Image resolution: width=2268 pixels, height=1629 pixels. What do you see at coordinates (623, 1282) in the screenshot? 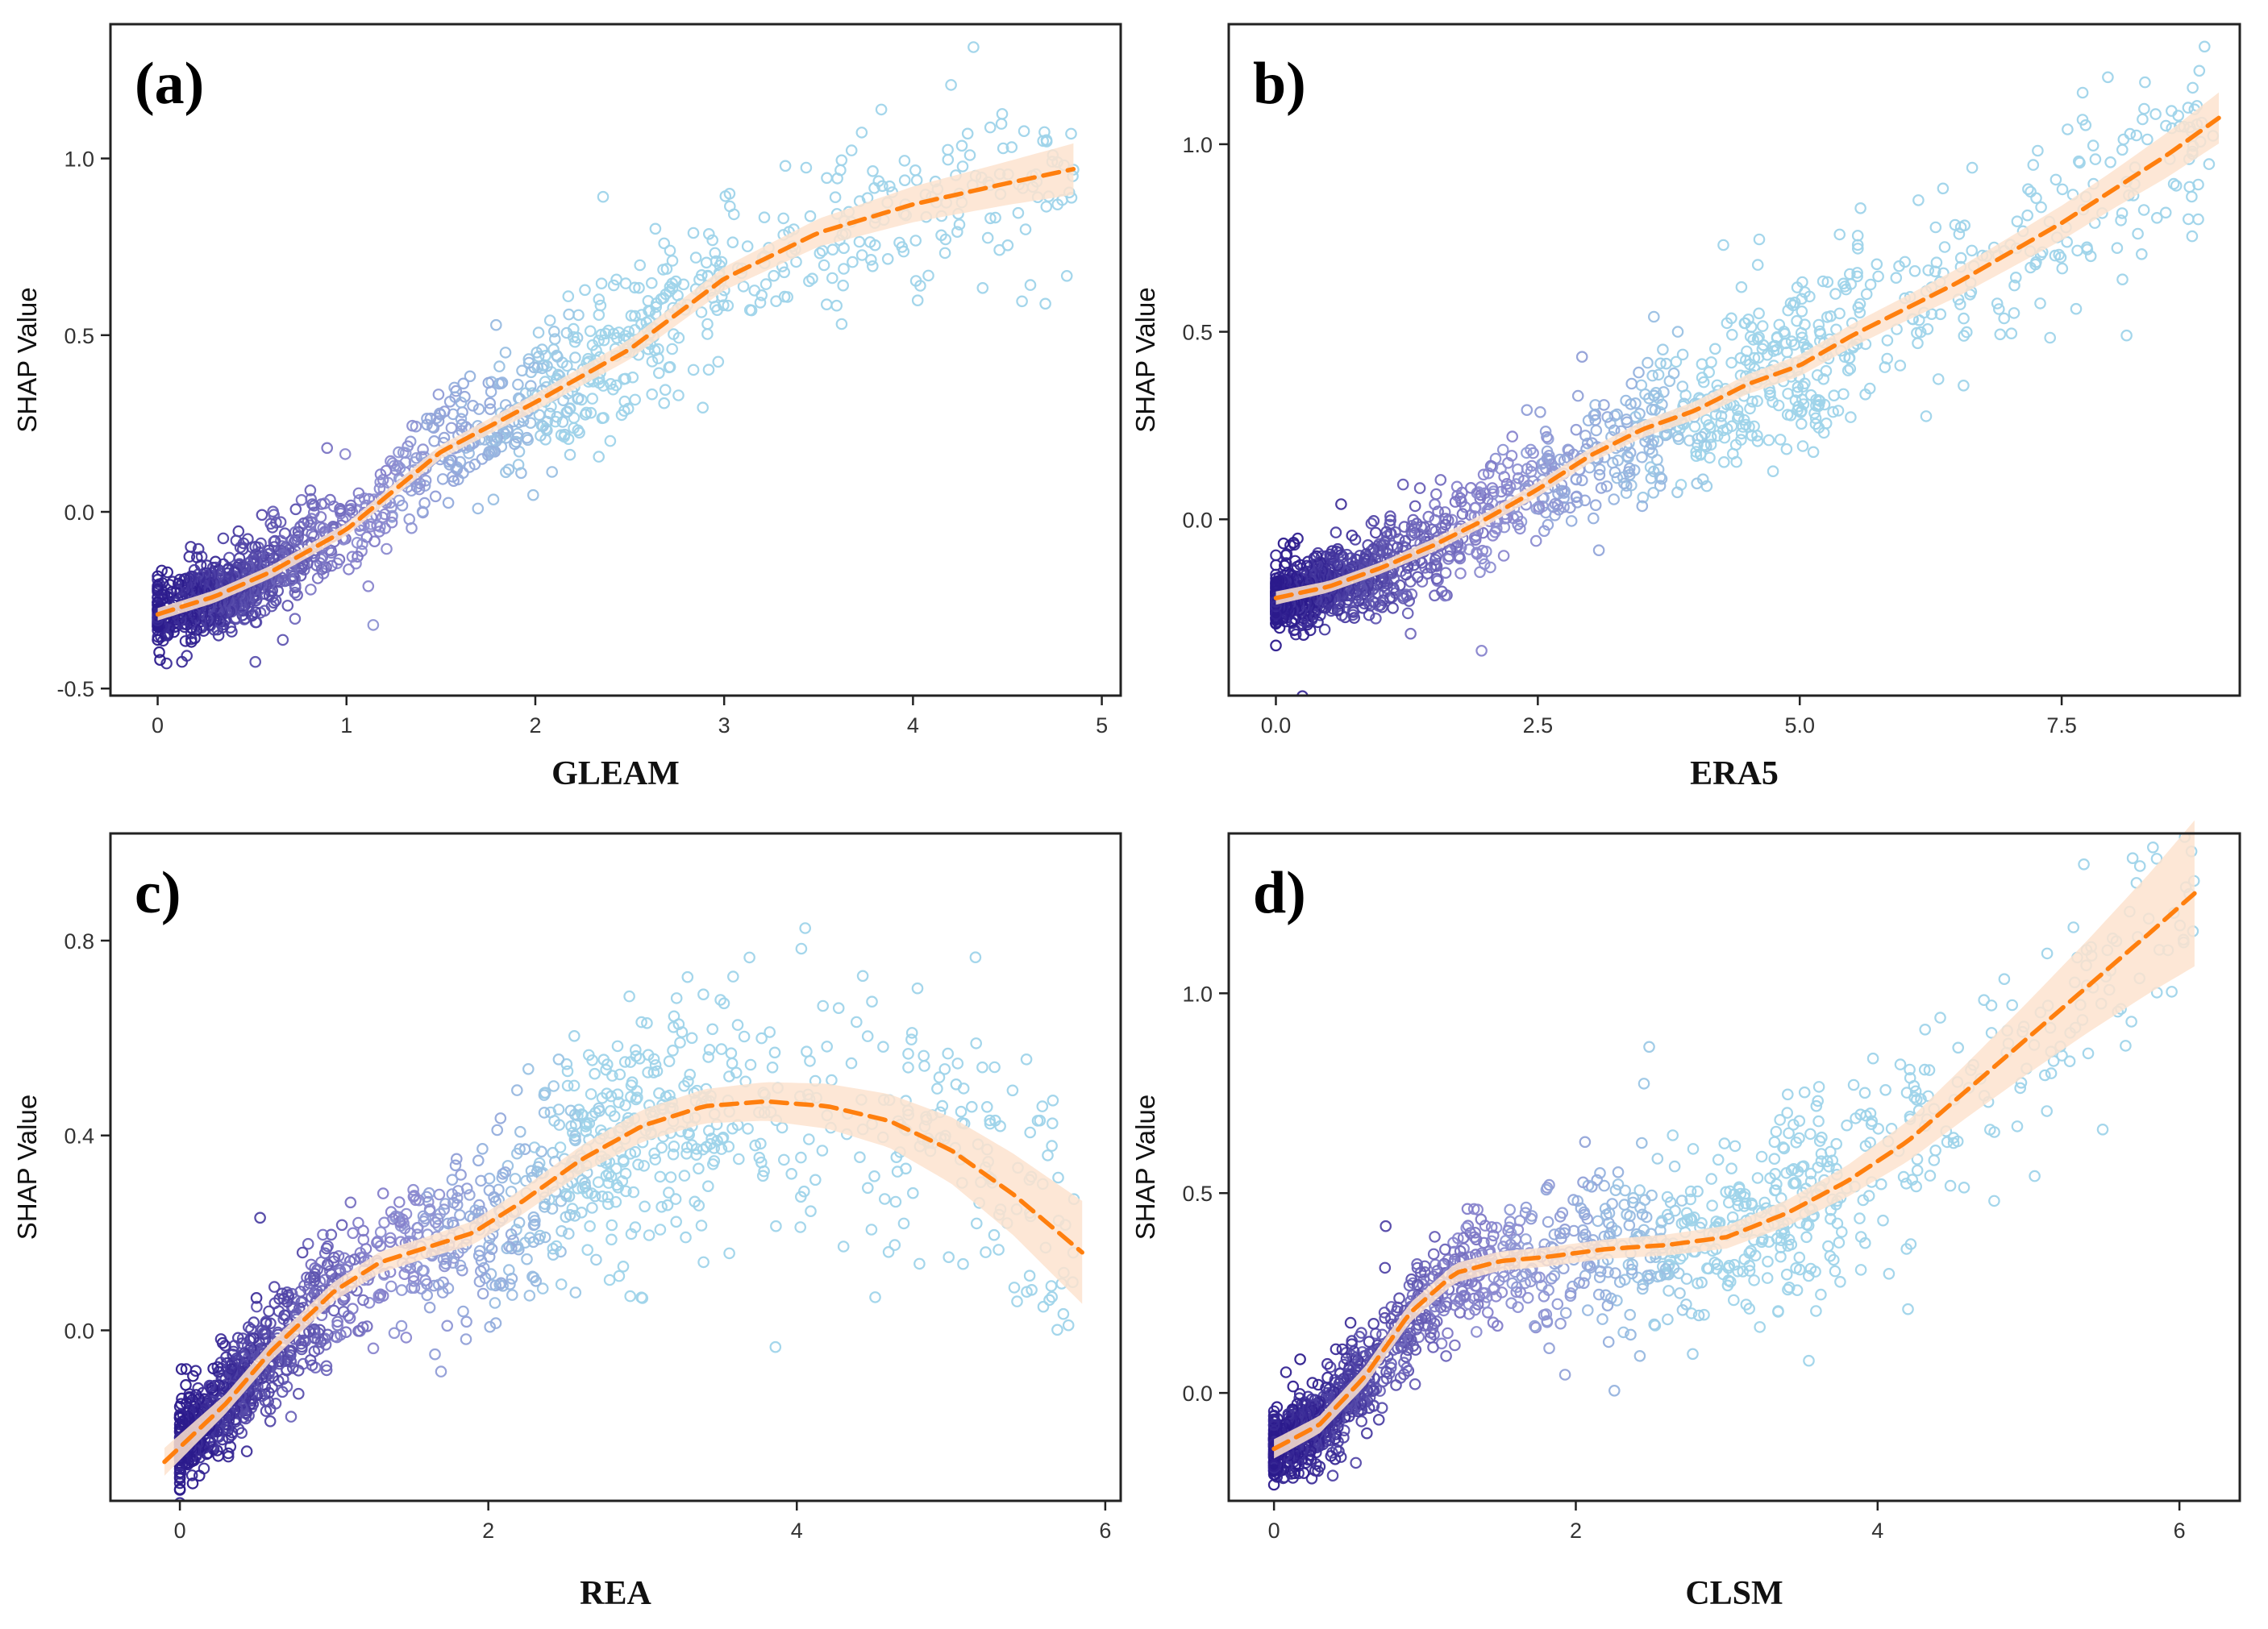
I see `fit-line-layer` at bounding box center [623, 1282].